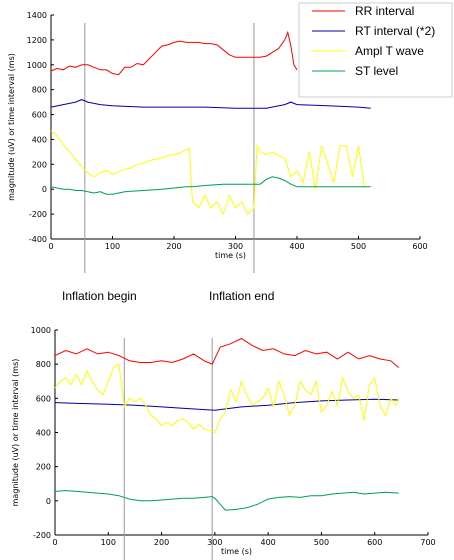 Image resolution: width=454 pixels, height=560 pixels. I want to click on y-tick-label: 1200, so click(37, 40).